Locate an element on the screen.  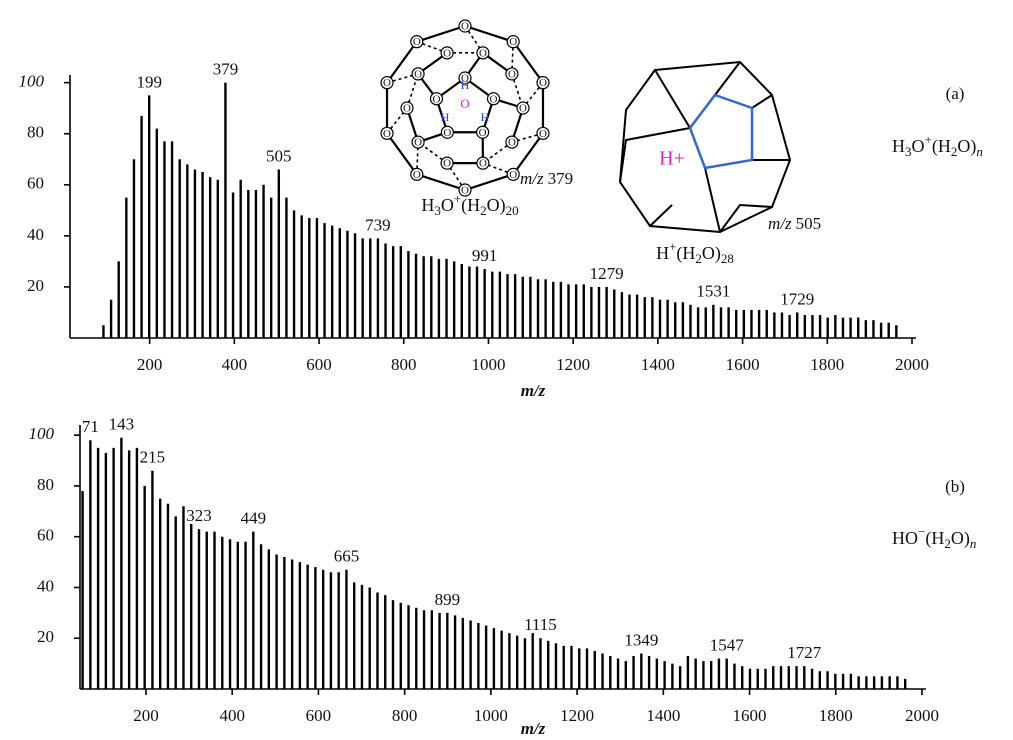
peak-label: 991 is located at coordinates (485, 255).